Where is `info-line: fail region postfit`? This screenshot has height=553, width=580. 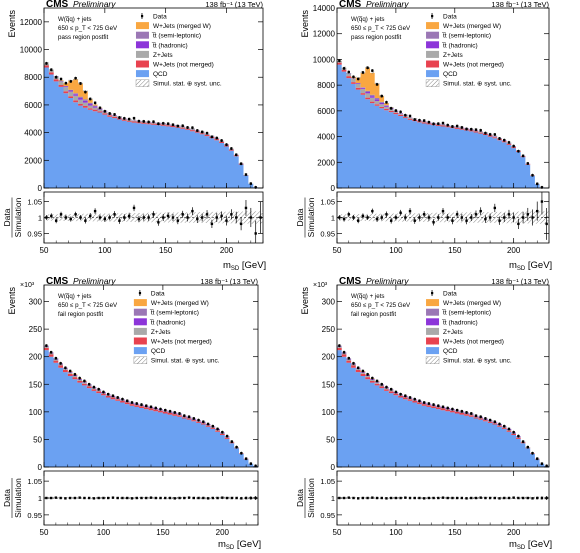 info-line: fail region postfit is located at coordinates (80, 314).